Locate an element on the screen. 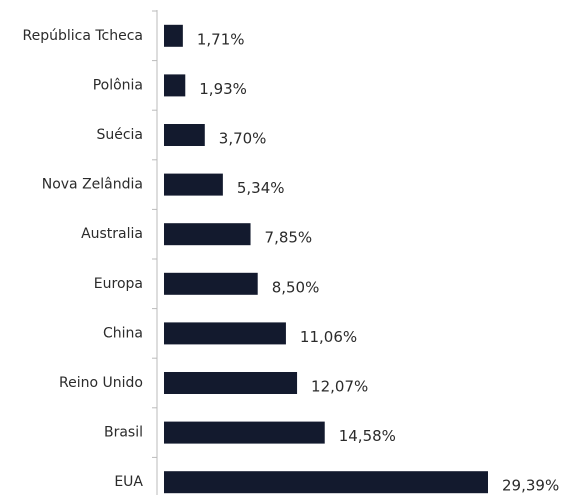  y-tick-label: EUA is located at coordinates (128, 482).